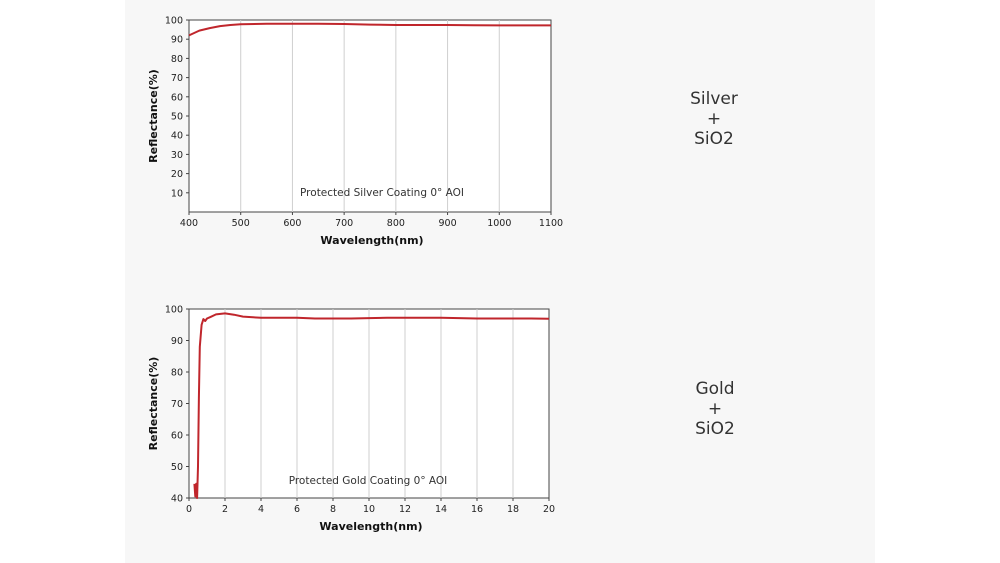 The height and width of the screenshot is (563, 1000). What do you see at coordinates (189, 223) in the screenshot?
I see `x-tick-label: 400` at bounding box center [189, 223].